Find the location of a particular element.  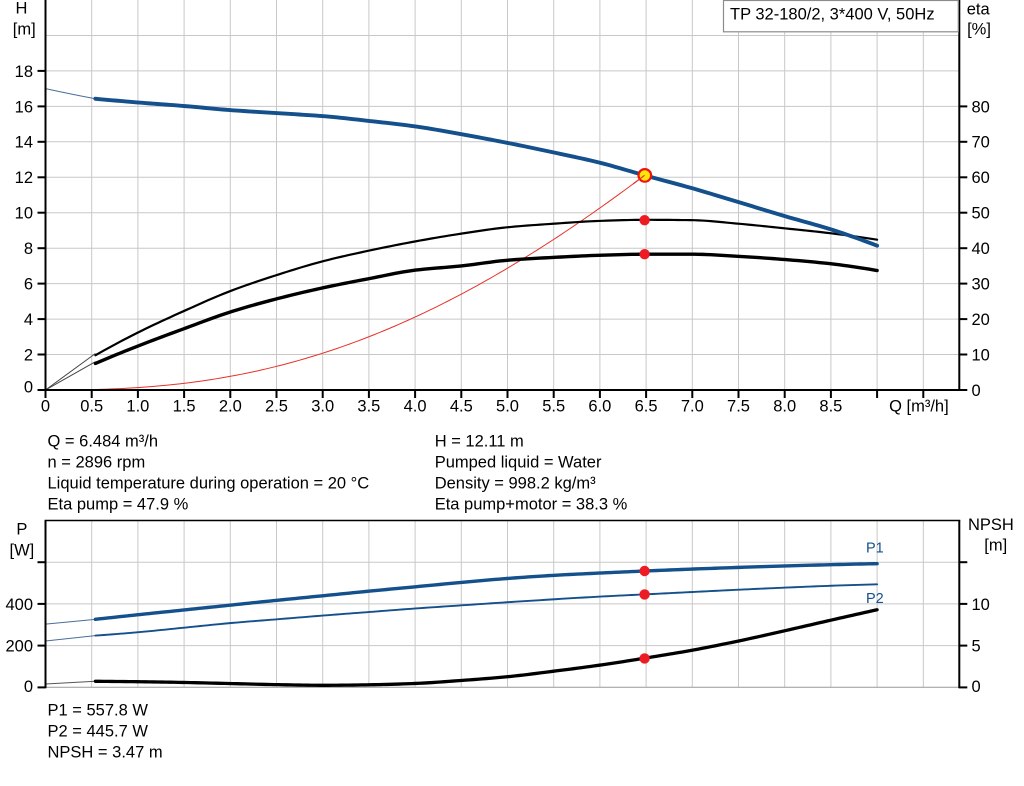

svg-text: 6.5 is located at coordinates (646, 407).